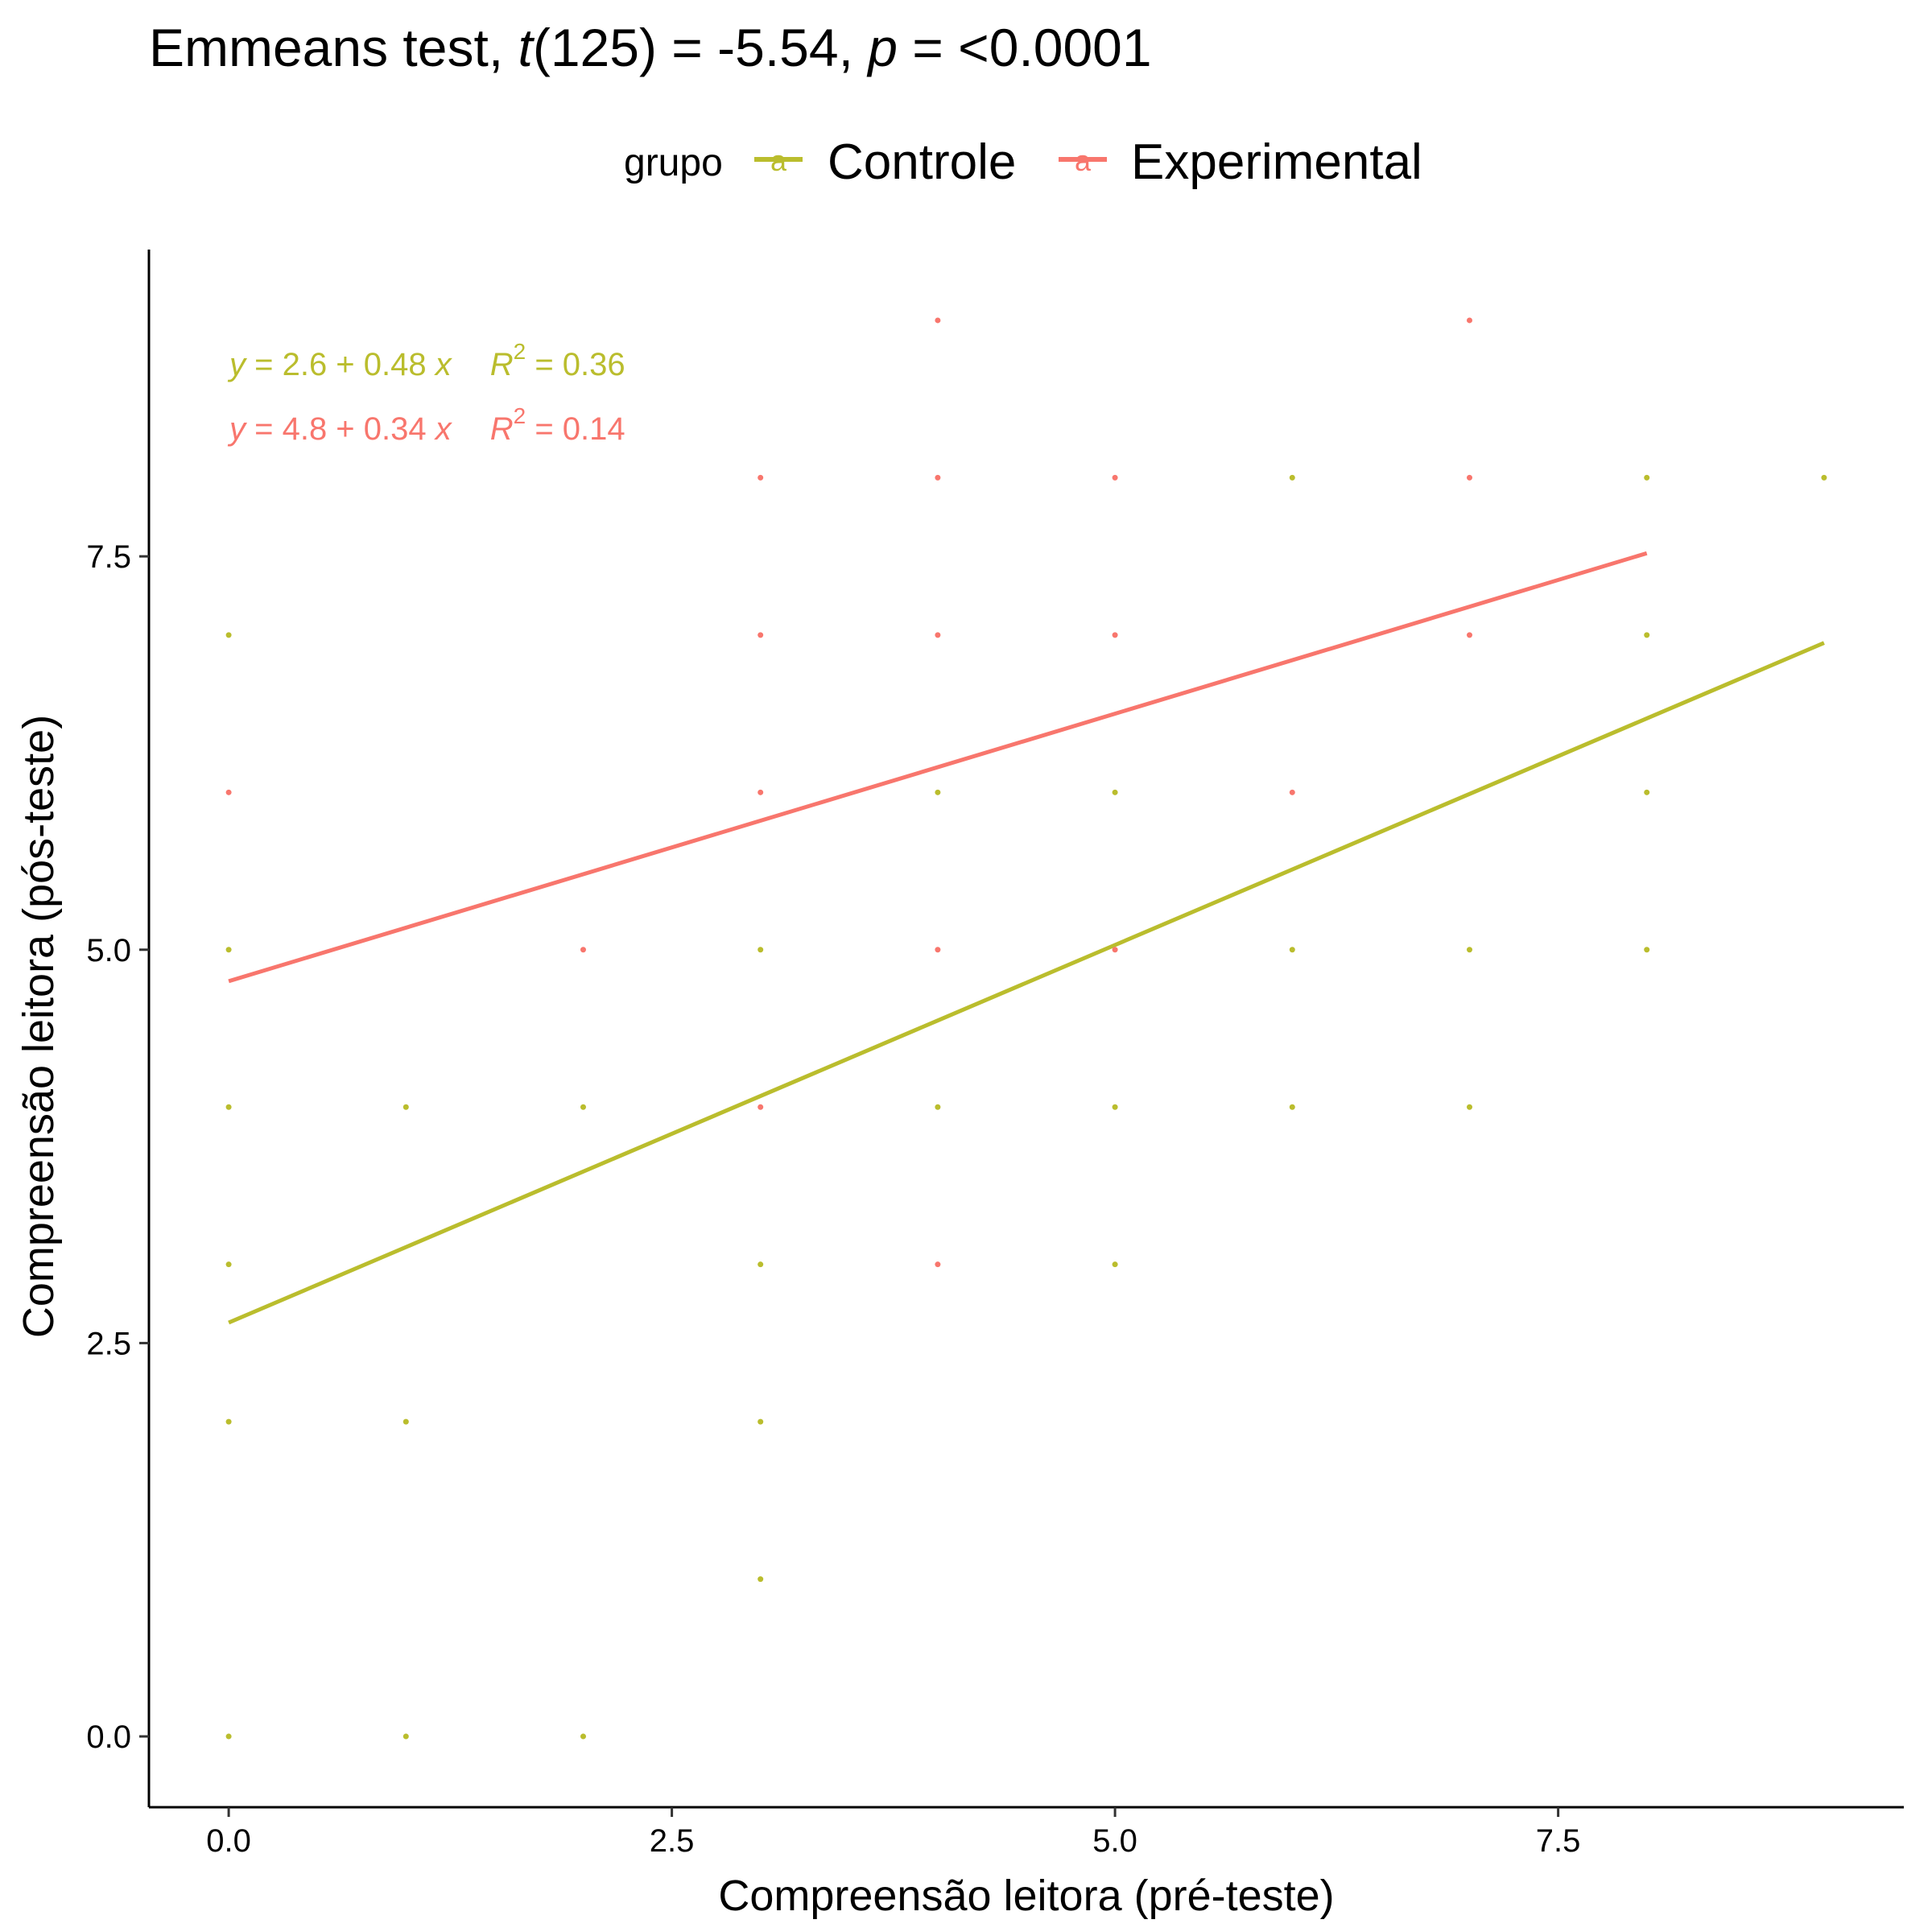  Describe the element at coordinates (700, 47) in the screenshot. I see `title-t-stat: (125) = -5.54,` at that location.